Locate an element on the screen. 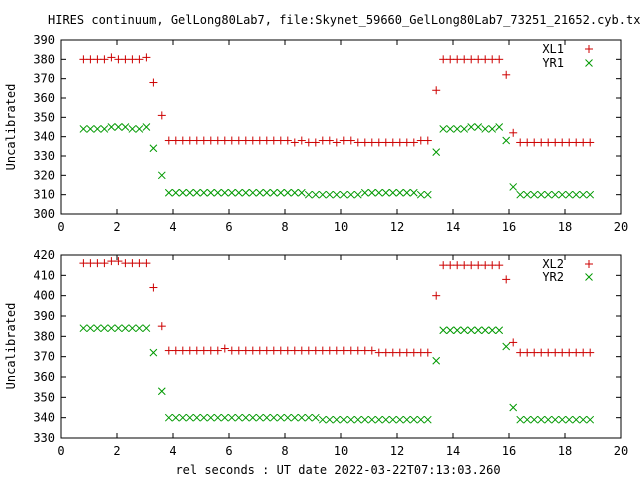  legend-top: XL1 YR1 is located at coordinates (567, 56).